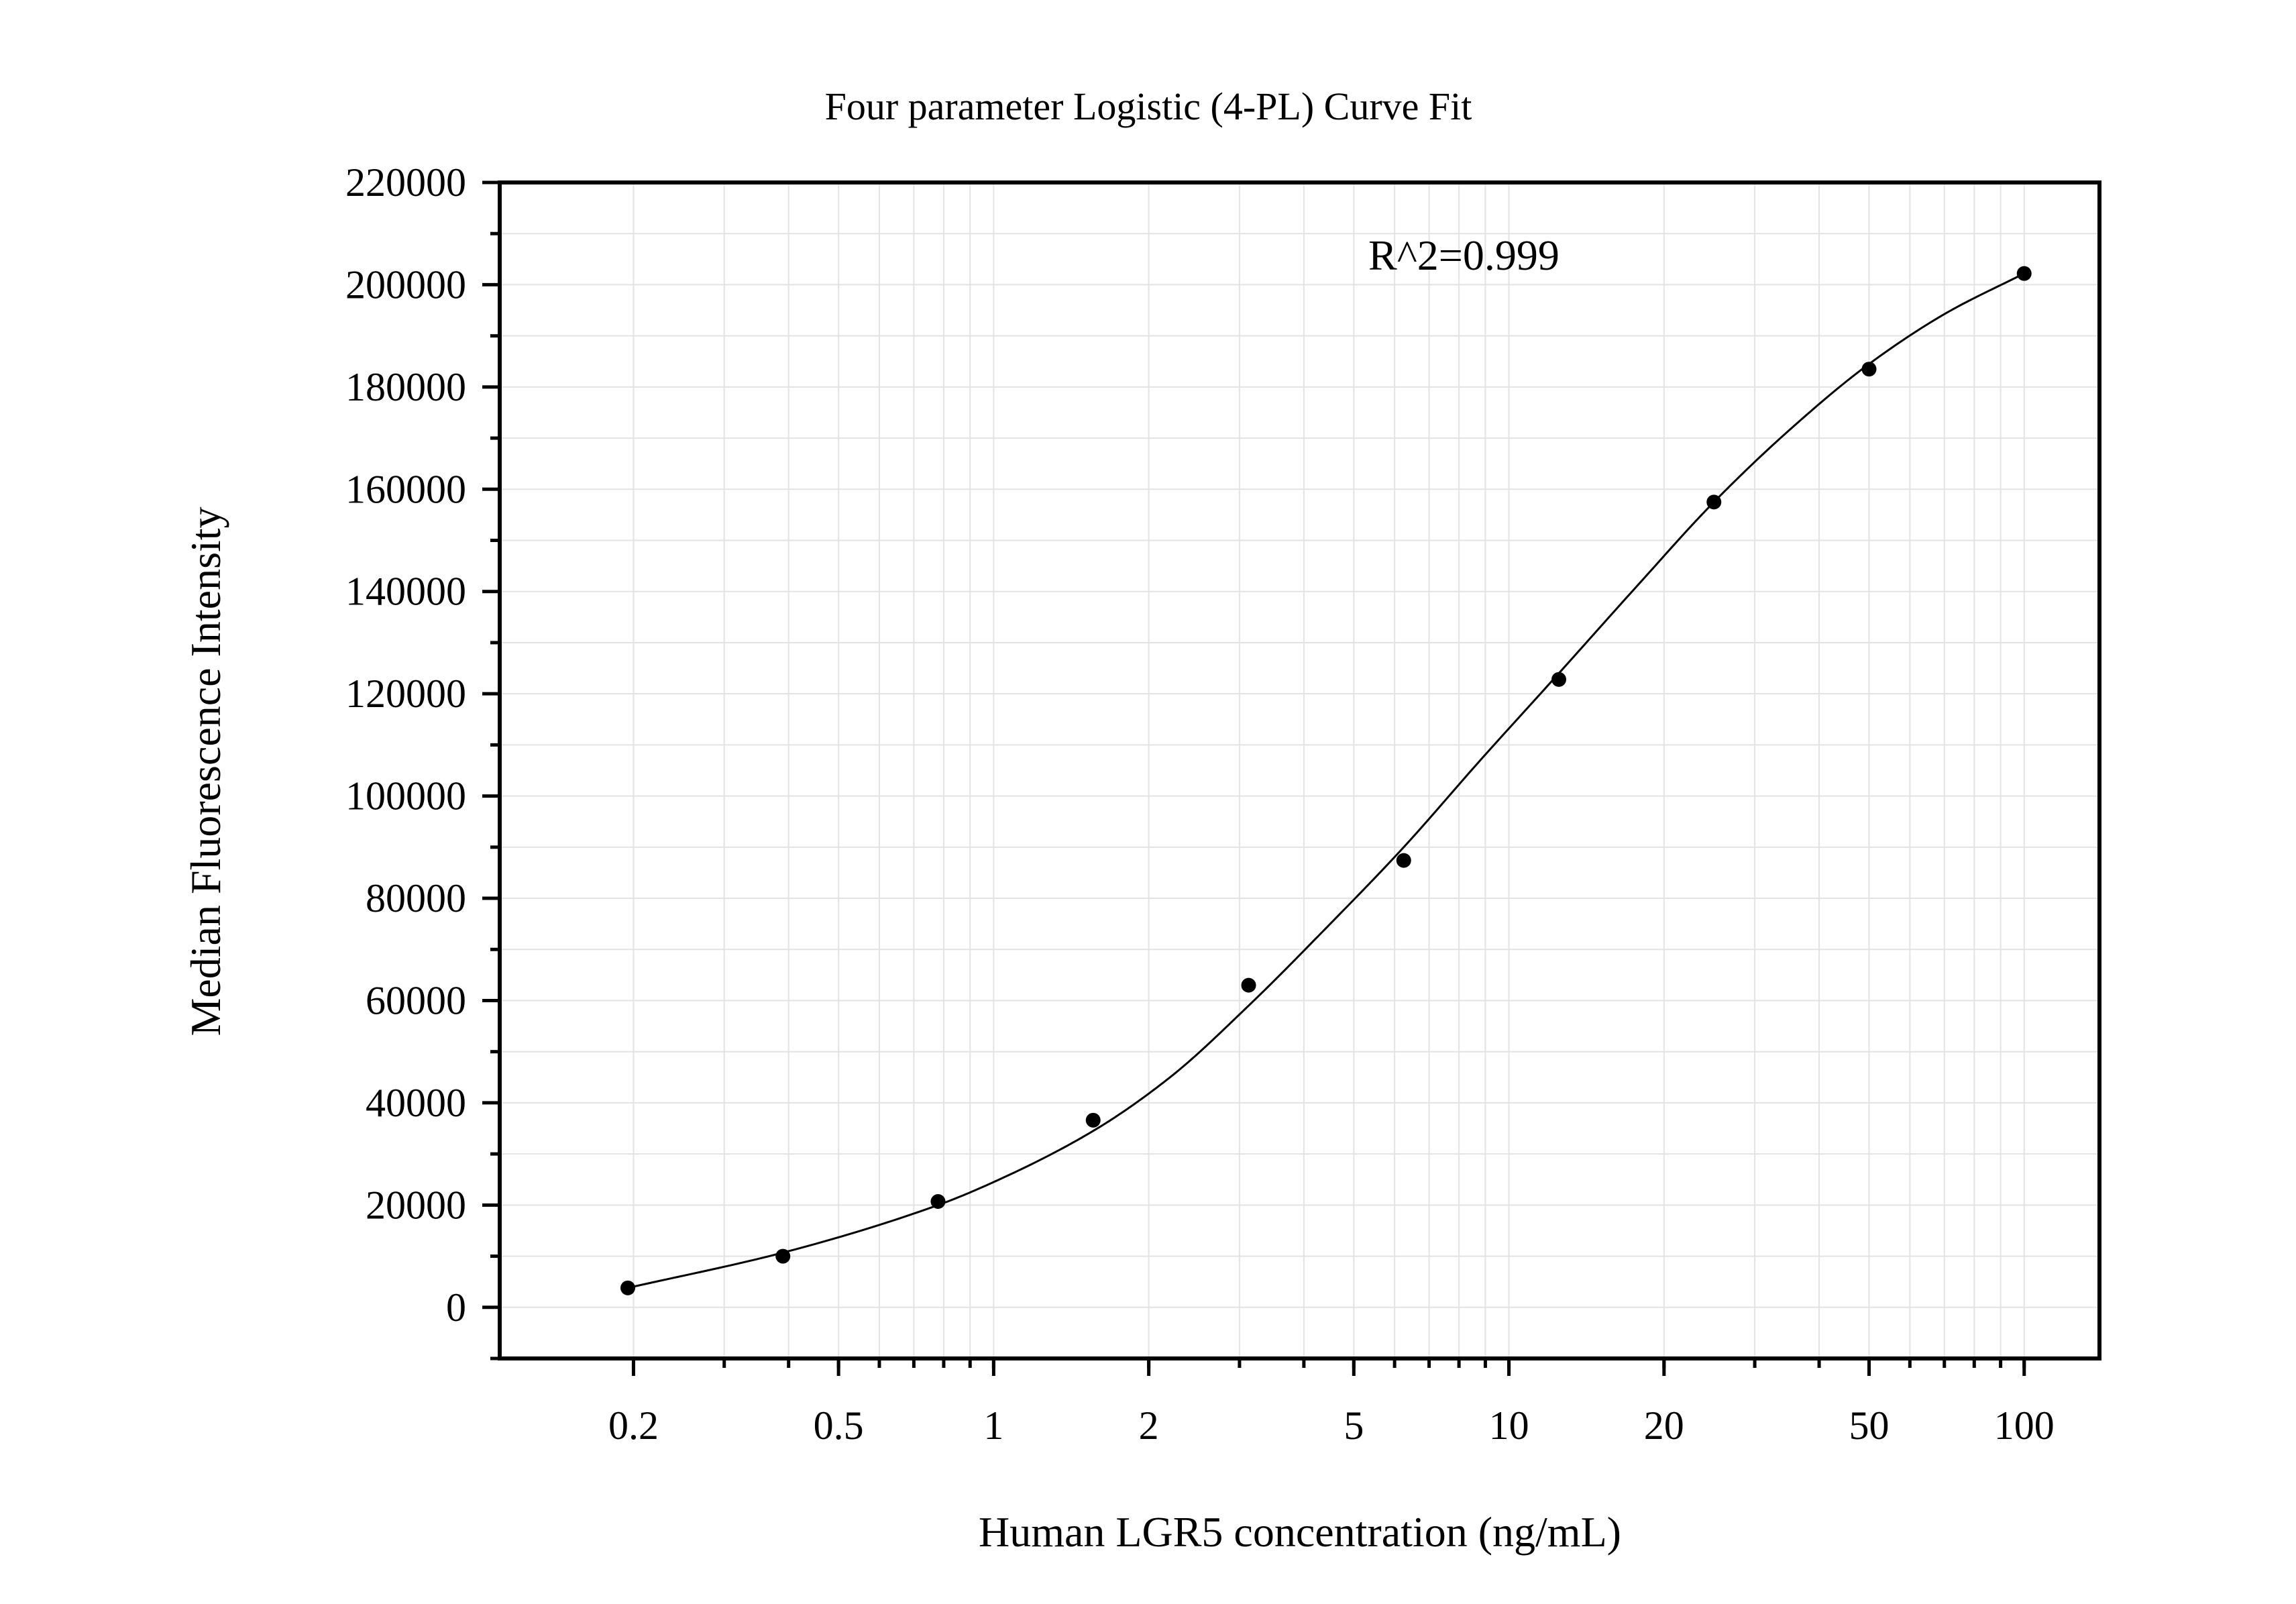 The height and width of the screenshot is (1604, 2296). I want to click on y-tick-label: 120000, so click(405, 694).